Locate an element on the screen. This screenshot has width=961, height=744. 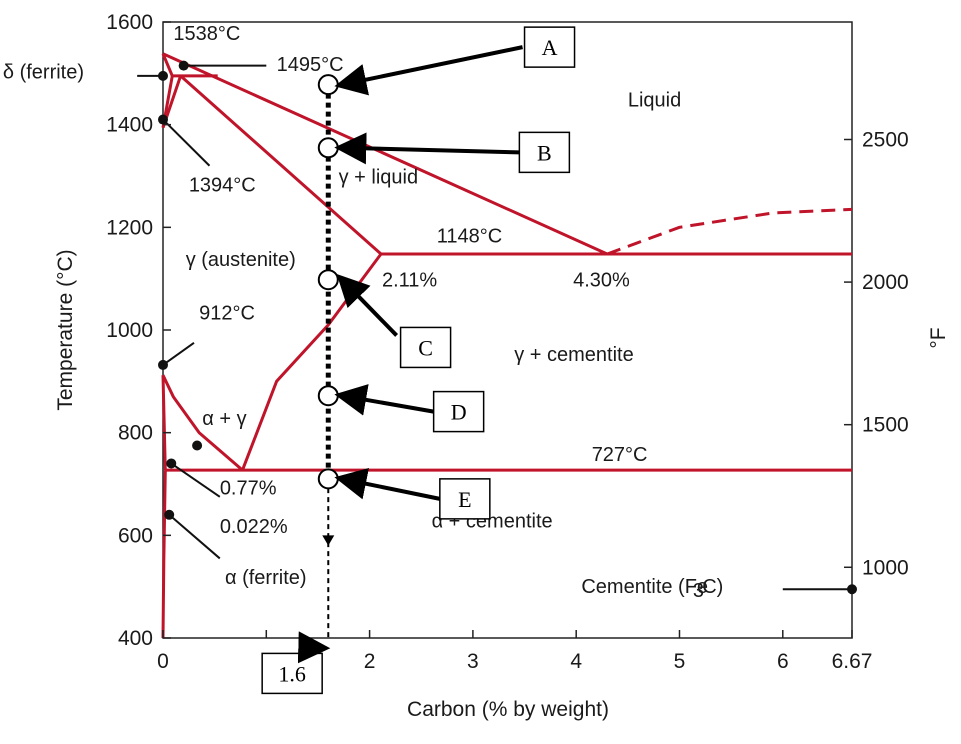
y-axis-title: Temperature (°C) is located at coordinates (65, 329).